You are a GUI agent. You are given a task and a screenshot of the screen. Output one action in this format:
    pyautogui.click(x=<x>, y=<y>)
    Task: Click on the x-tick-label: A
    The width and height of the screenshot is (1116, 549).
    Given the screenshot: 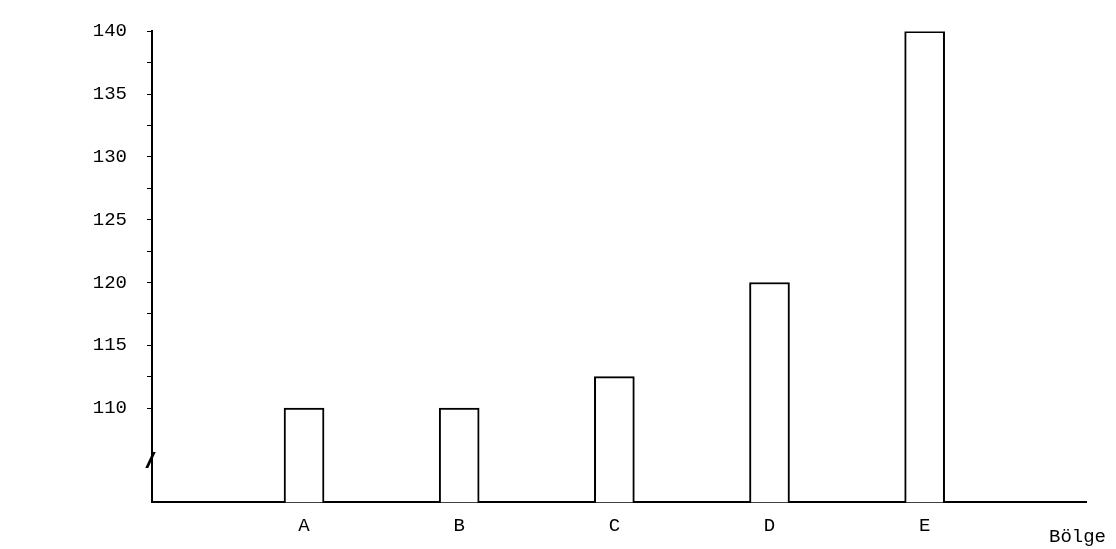 What is the action you would take?
    pyautogui.click(x=304, y=525)
    